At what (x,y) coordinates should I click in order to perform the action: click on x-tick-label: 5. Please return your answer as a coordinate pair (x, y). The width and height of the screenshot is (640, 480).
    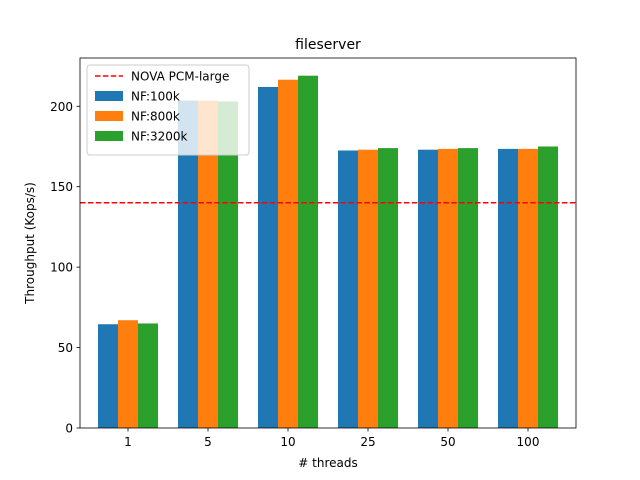
    Looking at the image, I should click on (208, 442).